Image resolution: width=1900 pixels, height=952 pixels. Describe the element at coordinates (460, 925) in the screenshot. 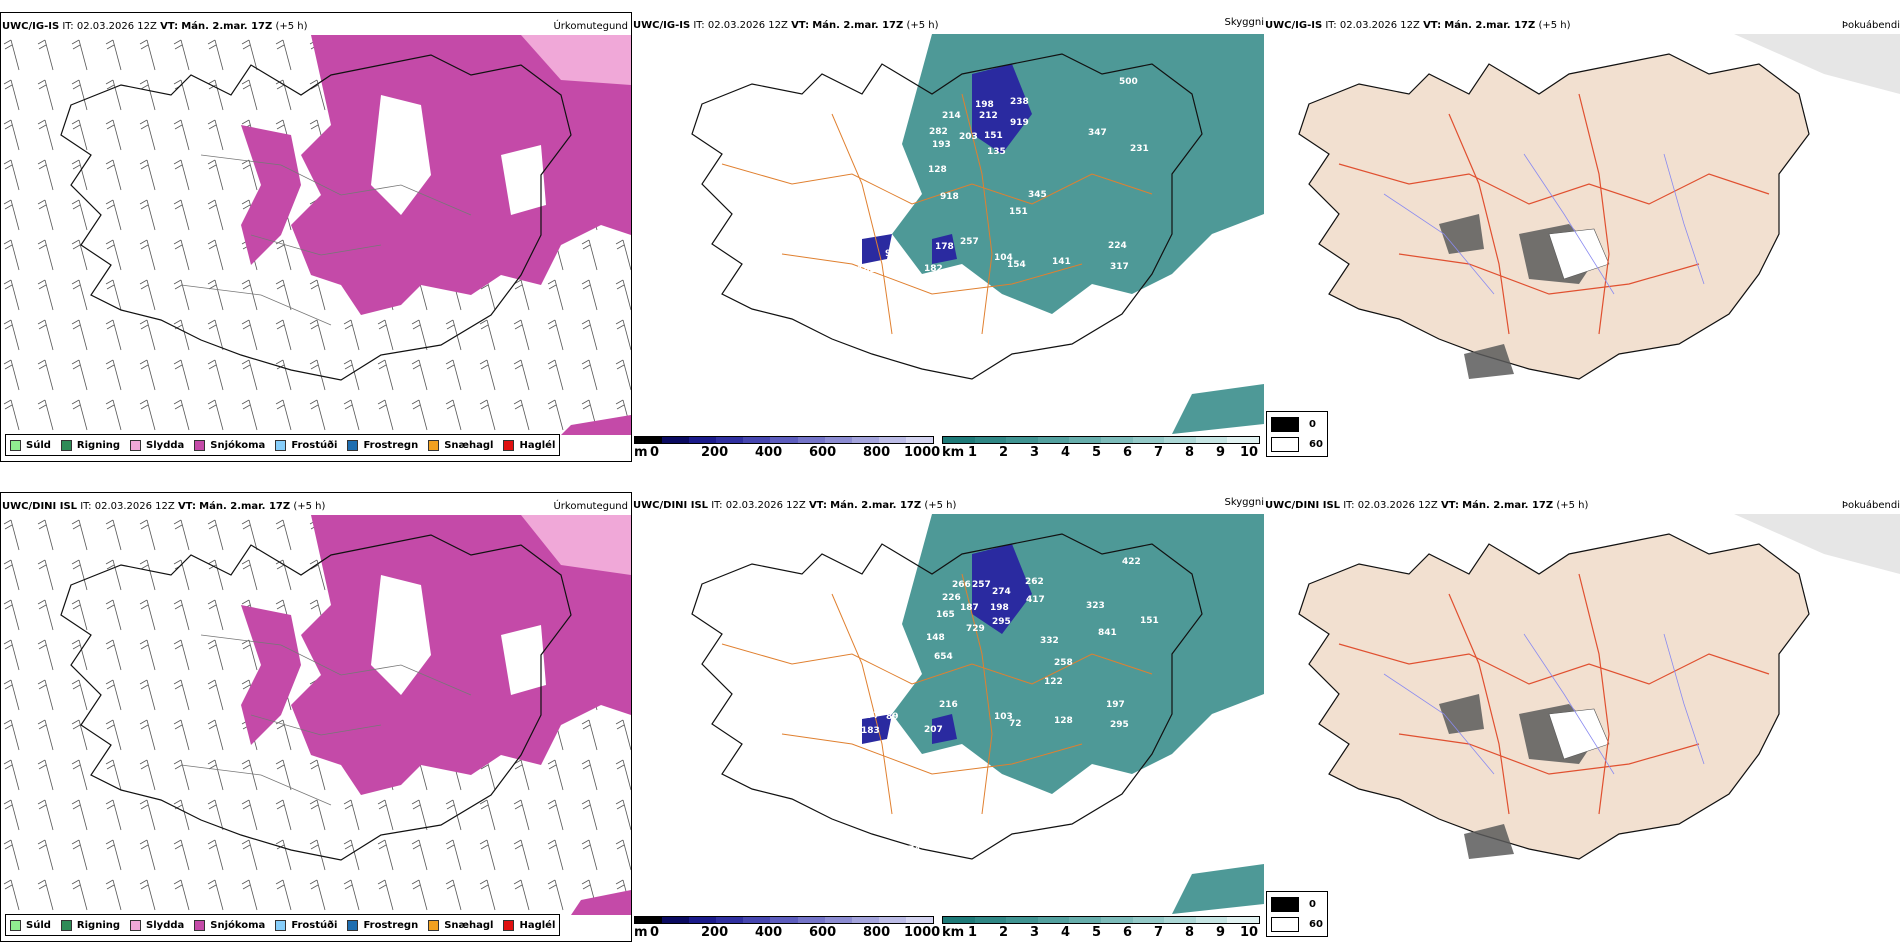

I see `legend-item: Snæhagl` at that location.